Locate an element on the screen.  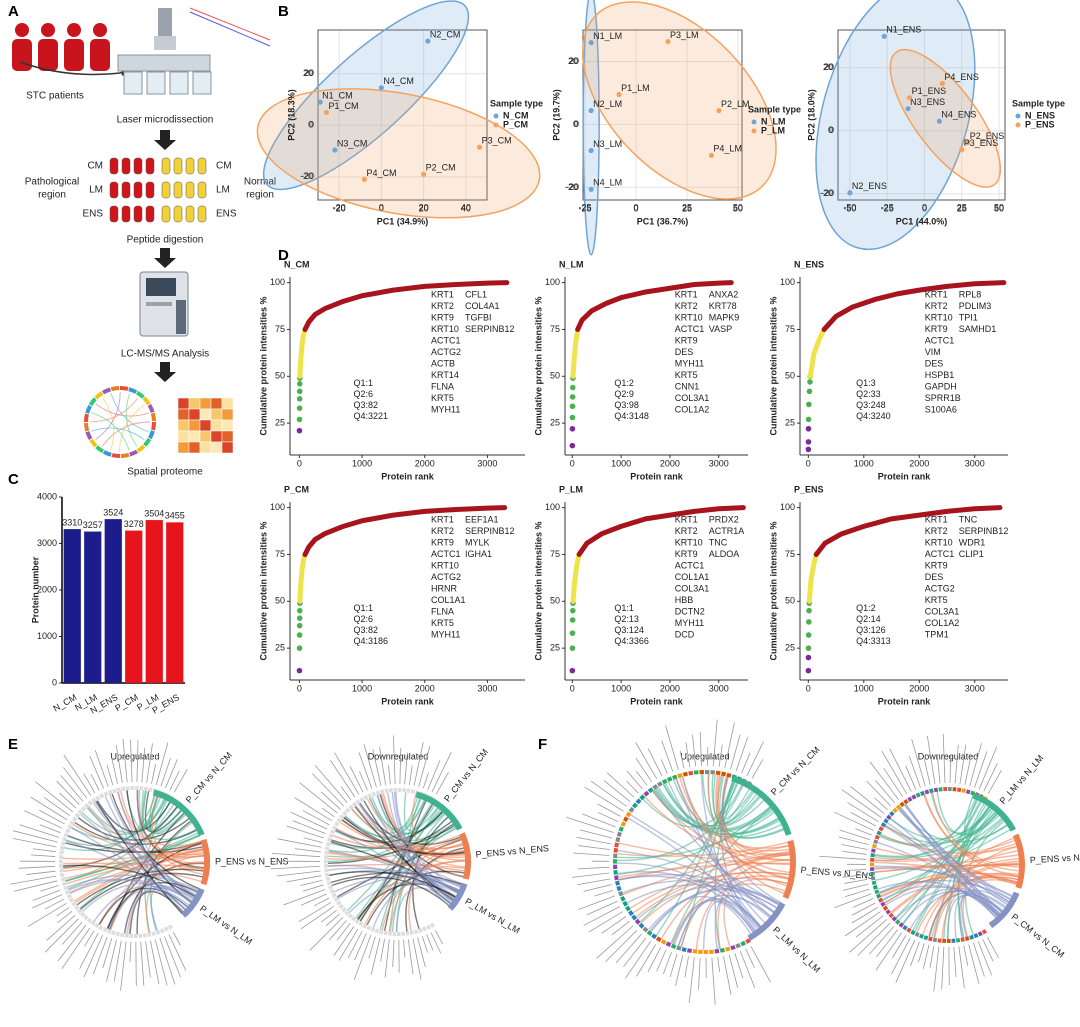
protein-label: SAMHD1 is located at coordinates (978, 329).